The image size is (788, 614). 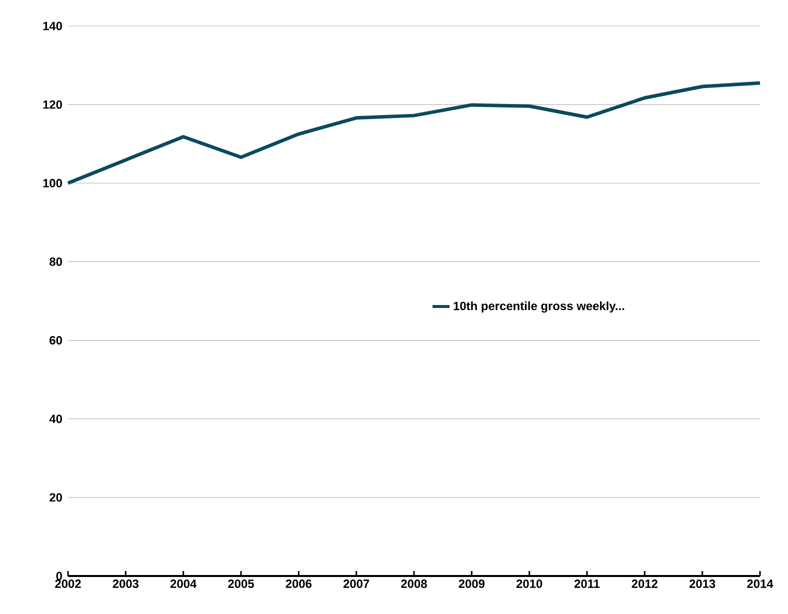 I want to click on x-tick-label: 2012, so click(x=645, y=584).